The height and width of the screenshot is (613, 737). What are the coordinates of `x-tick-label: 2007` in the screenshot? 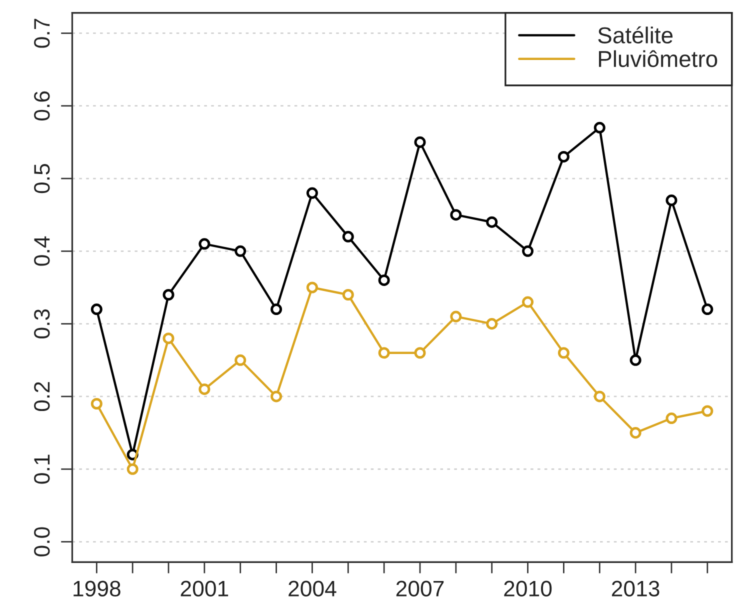 It's located at (420, 588).